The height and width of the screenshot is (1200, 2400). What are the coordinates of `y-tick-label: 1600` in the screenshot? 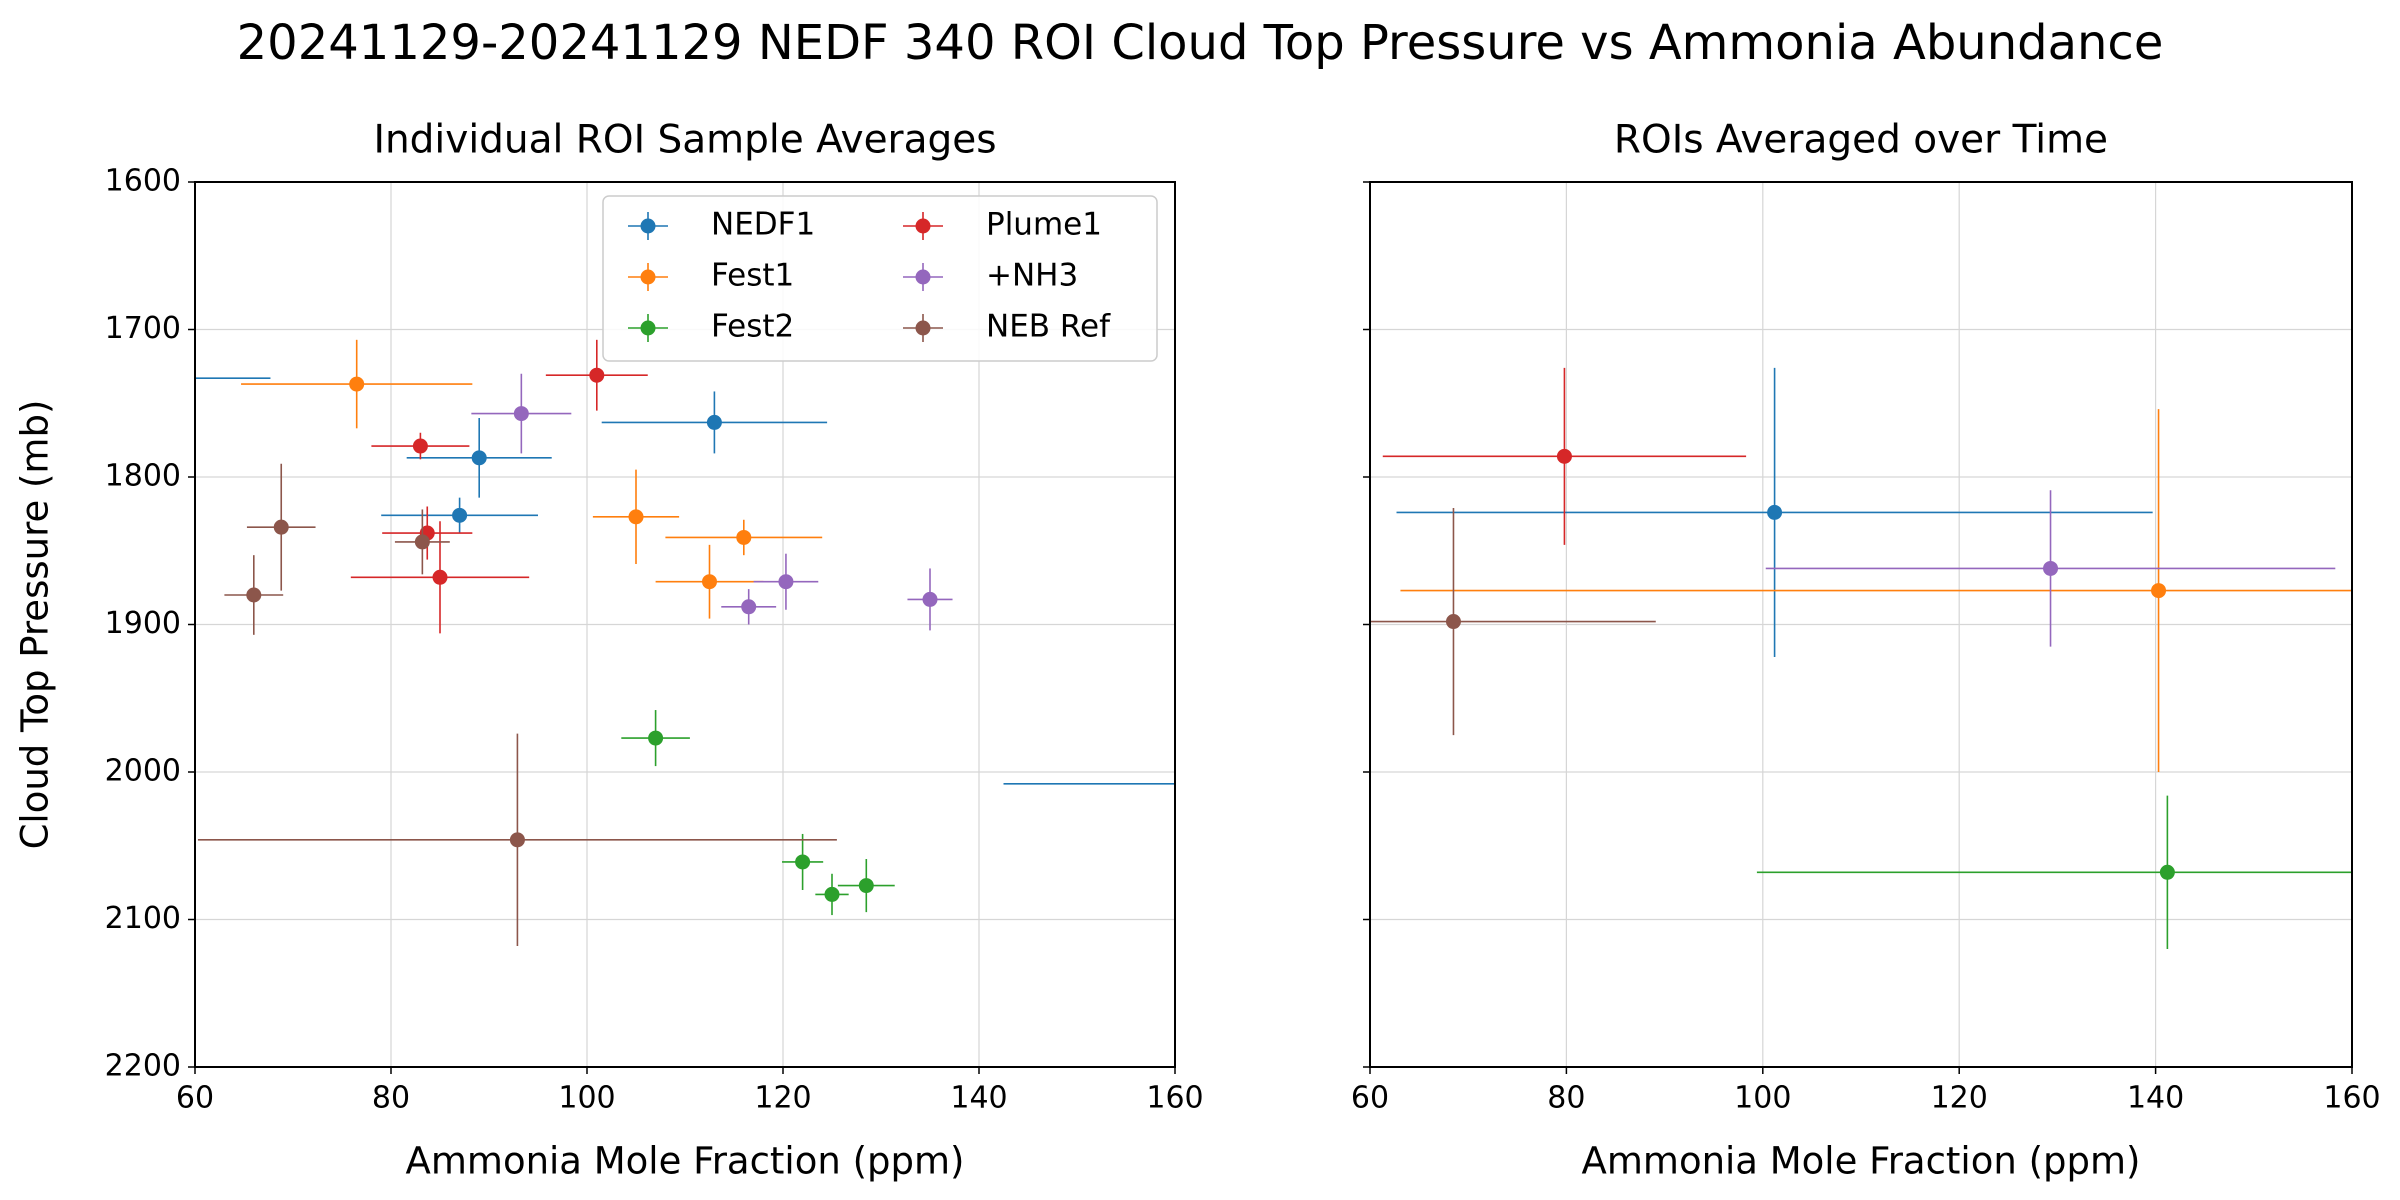 It's located at (143, 181).